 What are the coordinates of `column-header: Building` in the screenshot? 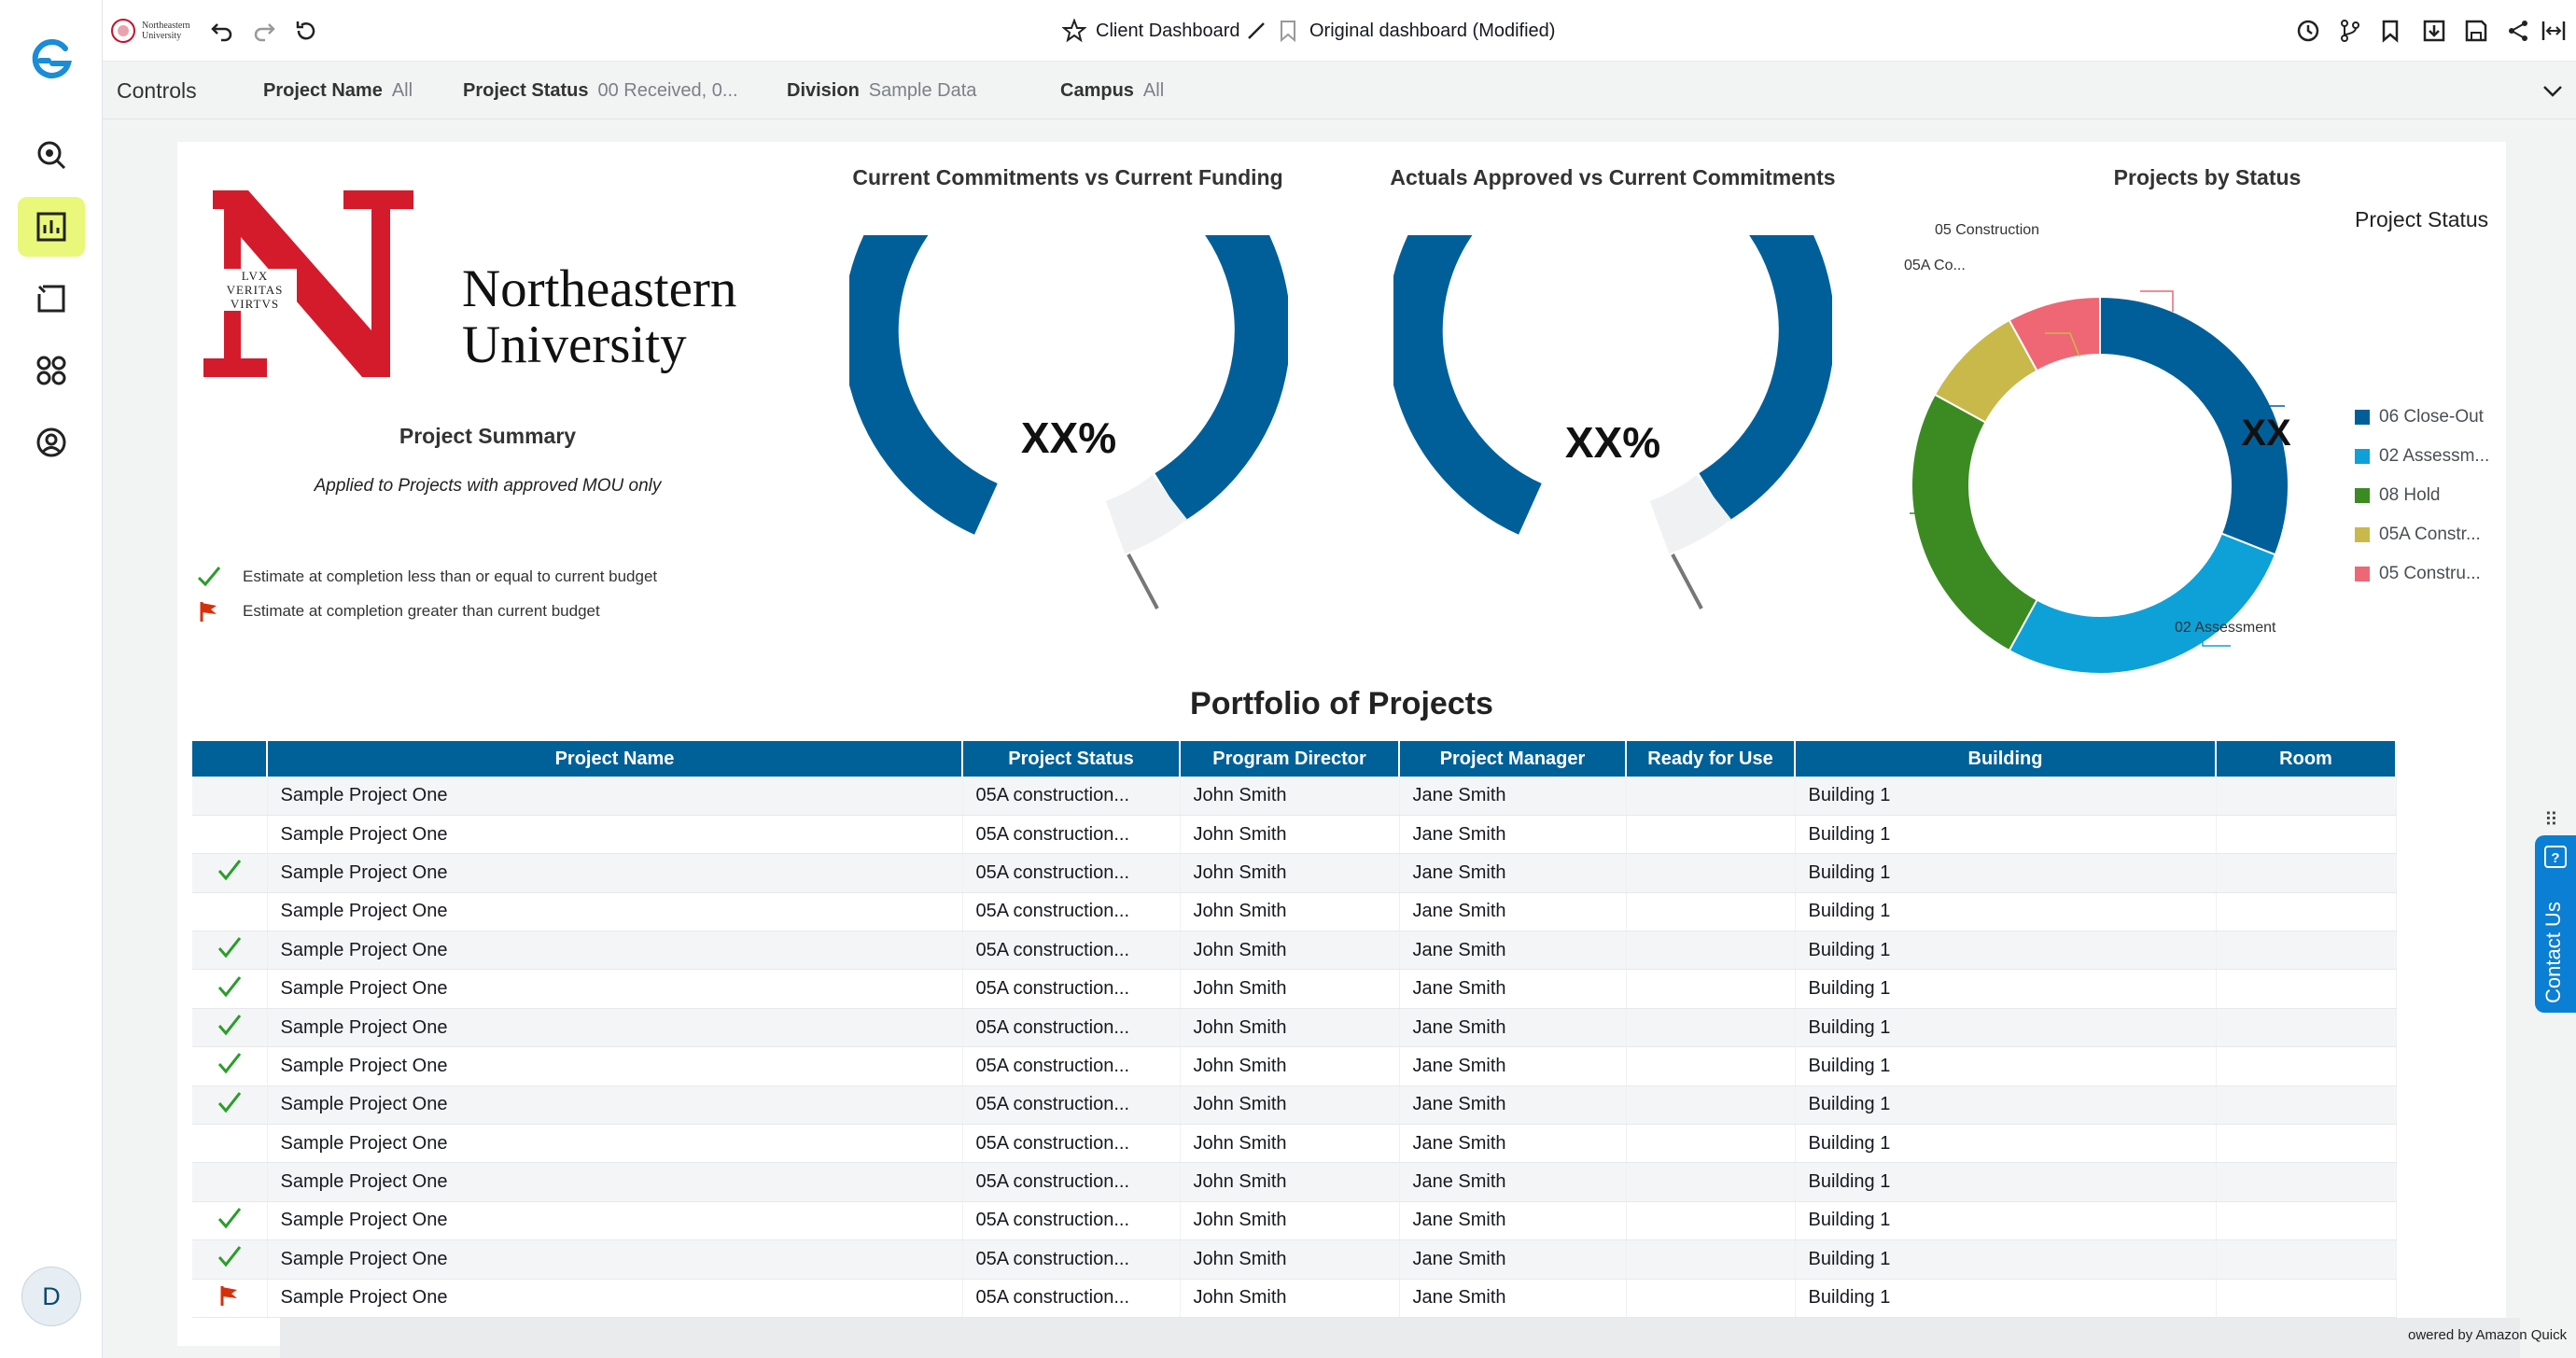 It's located at (2006, 759).